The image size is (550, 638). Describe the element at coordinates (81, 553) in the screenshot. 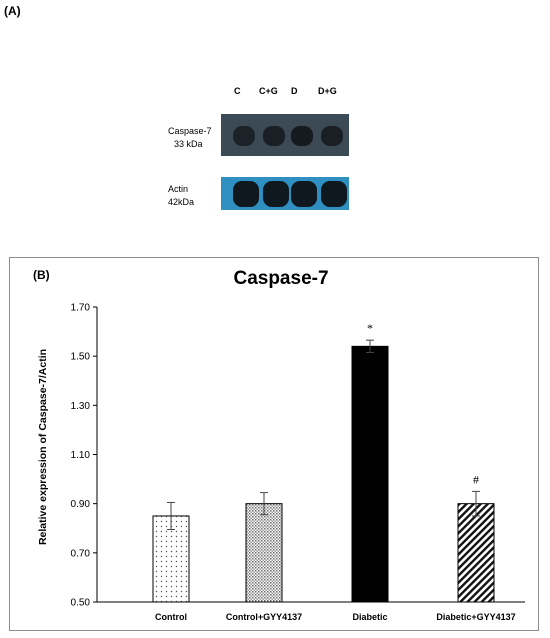

I see `y-tick-label: 0.70` at that location.